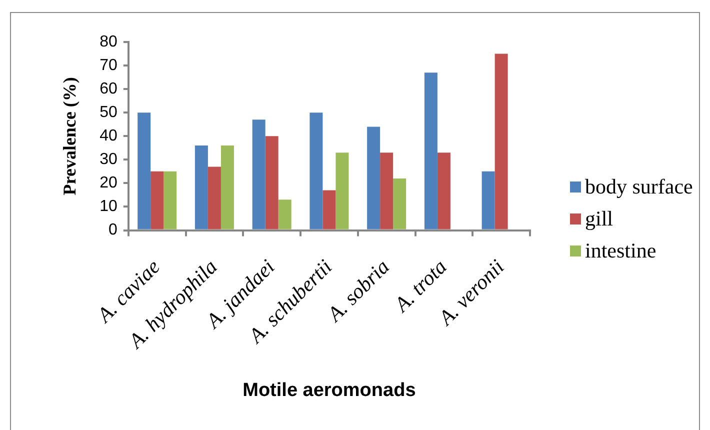  What do you see at coordinates (109, 207) in the screenshot?
I see `y-tick-label: 10` at bounding box center [109, 207].